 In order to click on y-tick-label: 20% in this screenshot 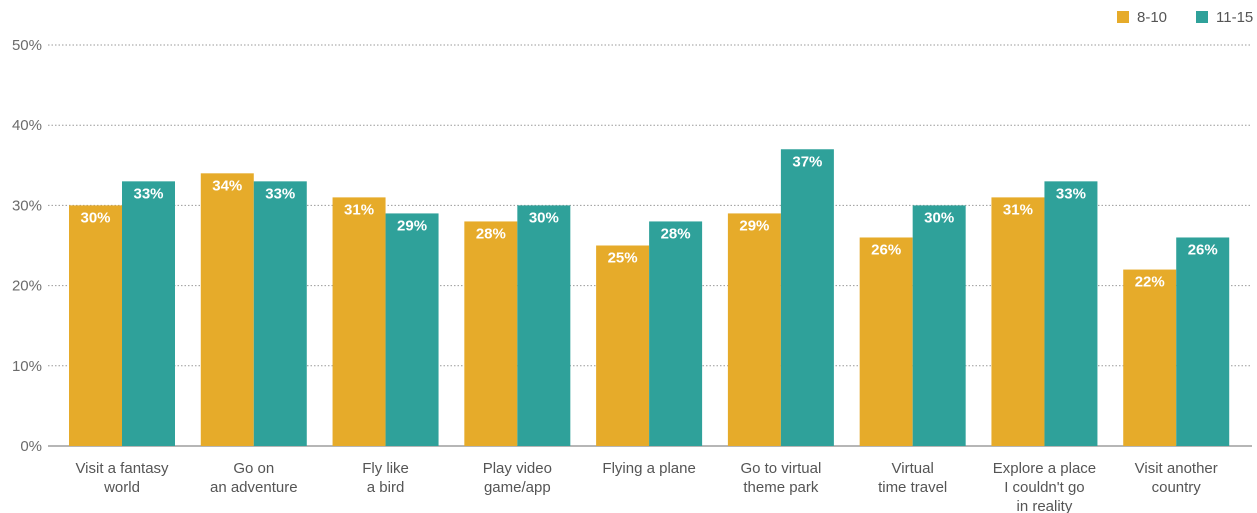, I will do `click(27, 286)`.